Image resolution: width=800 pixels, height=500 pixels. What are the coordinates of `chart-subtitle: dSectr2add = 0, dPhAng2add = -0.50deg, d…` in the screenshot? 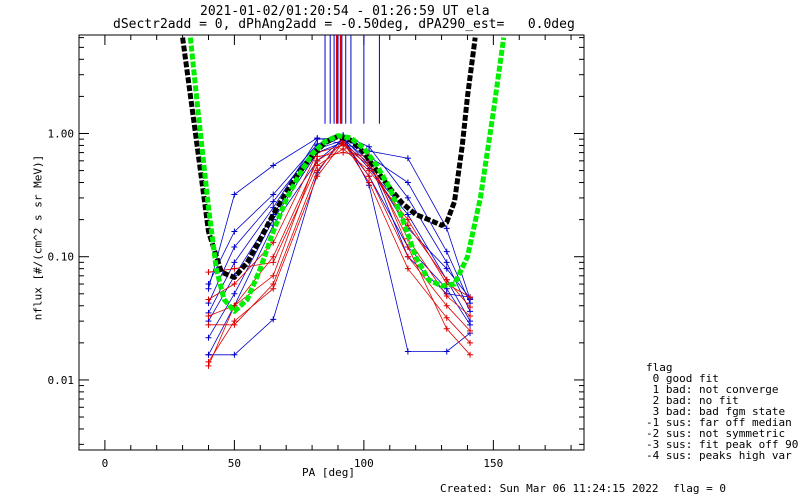 It's located at (344, 24).